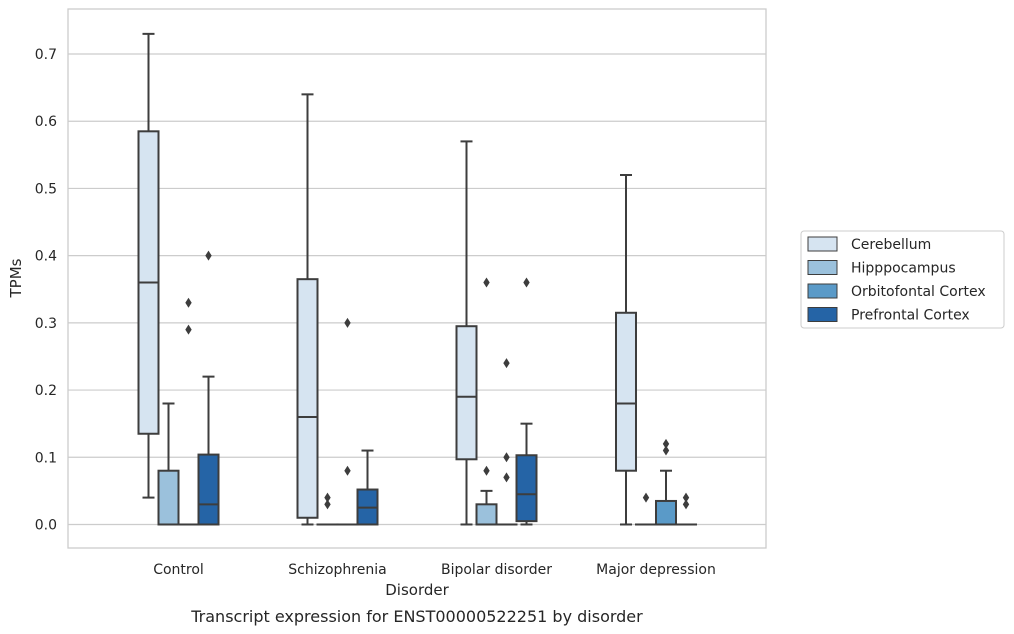 The image size is (1014, 634). I want to click on y-tick-label: 0.0, so click(46, 525).